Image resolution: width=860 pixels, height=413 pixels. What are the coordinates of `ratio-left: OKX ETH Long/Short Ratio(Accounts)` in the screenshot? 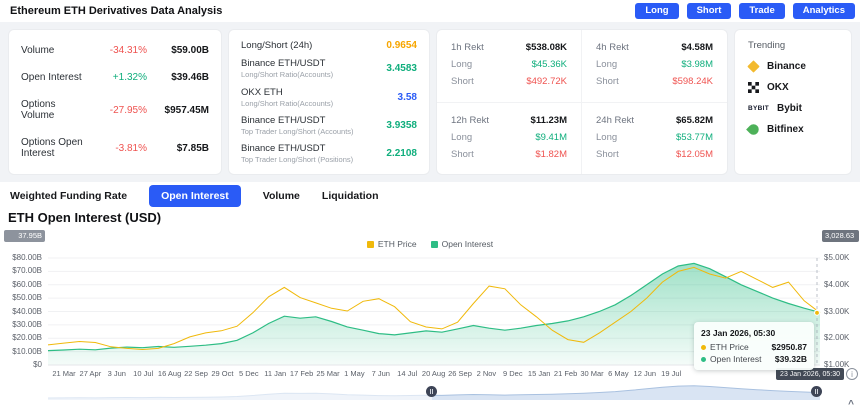 It's located at (287, 97).